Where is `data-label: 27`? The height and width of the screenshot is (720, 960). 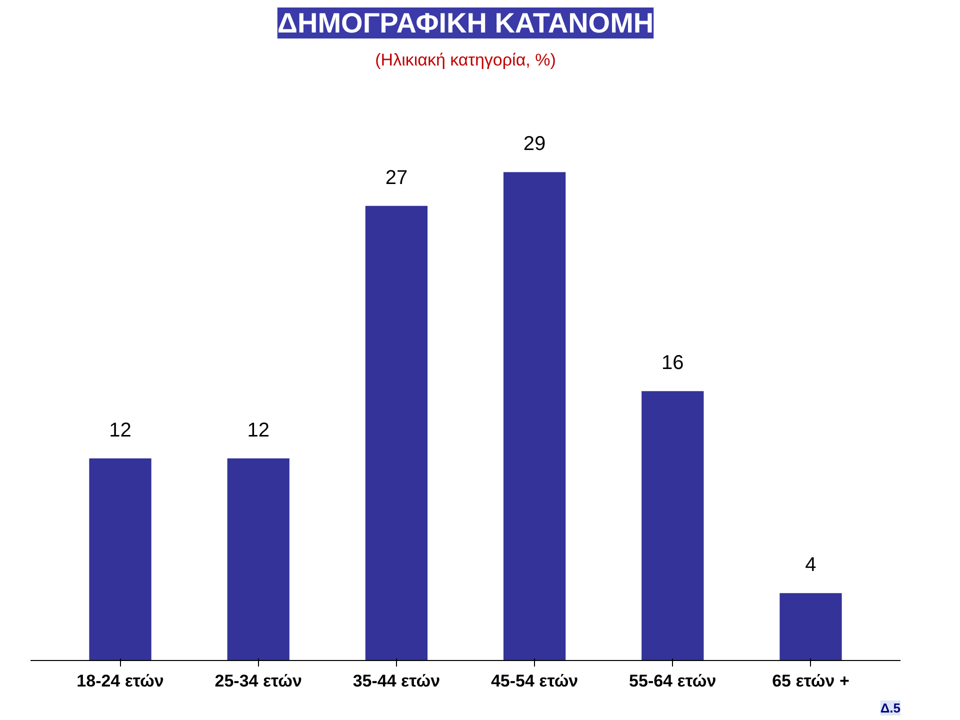
data-label: 27 is located at coordinates (396, 177).